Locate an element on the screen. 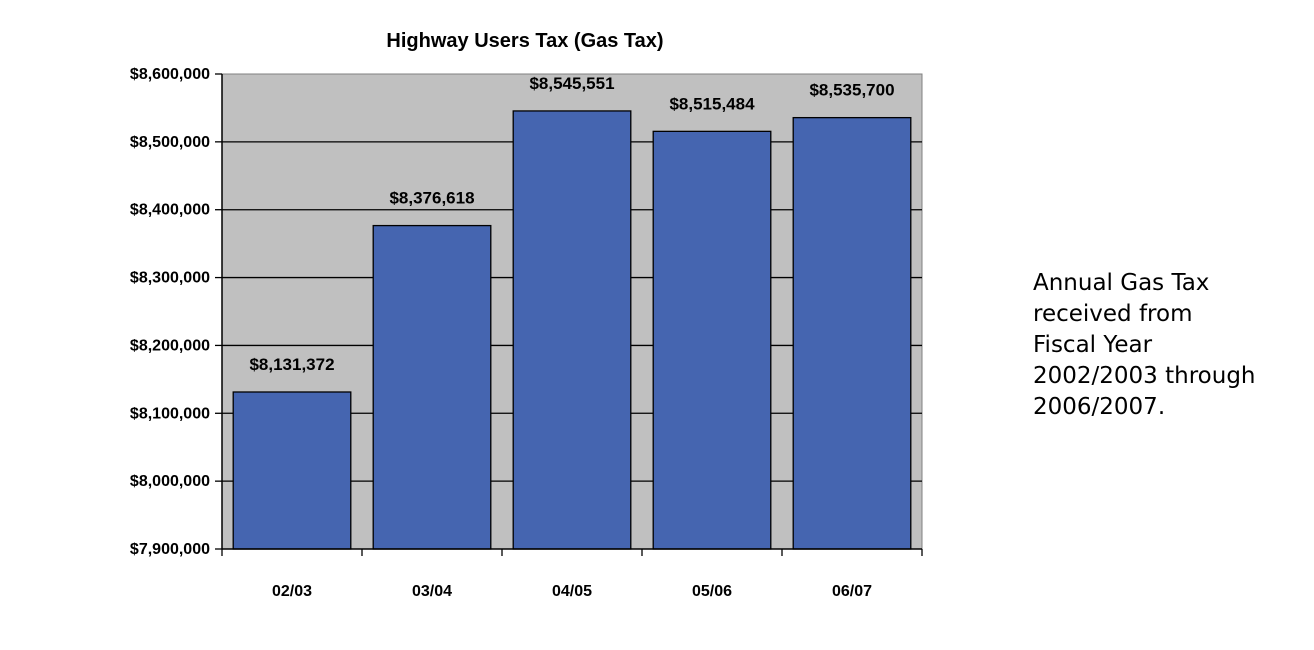  x-tick-label: 04/05 is located at coordinates (572, 591).